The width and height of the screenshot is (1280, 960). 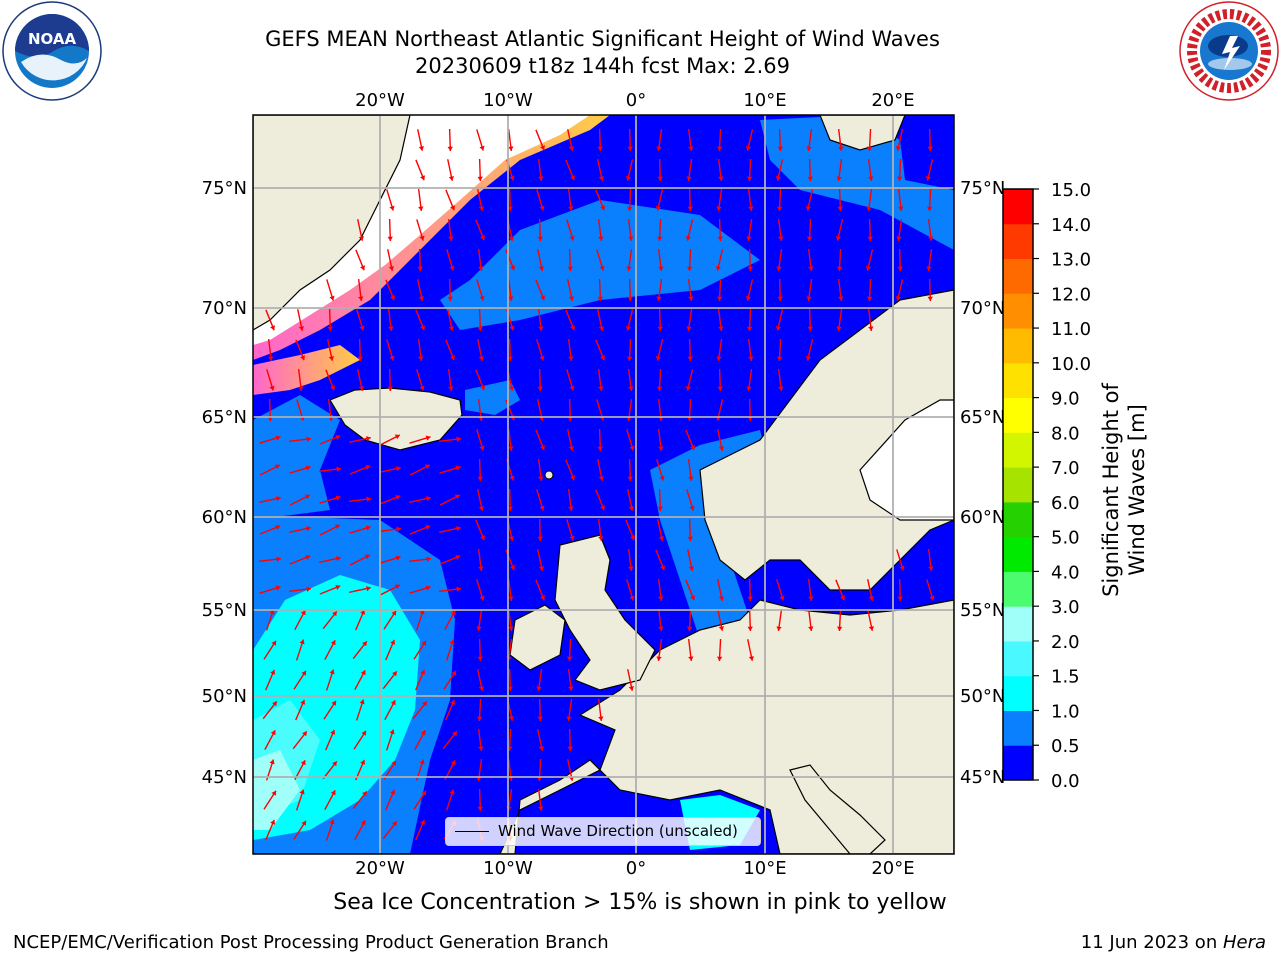 I want to click on legend-label: Wind Wave Direction (unscaled), so click(x=618, y=831).